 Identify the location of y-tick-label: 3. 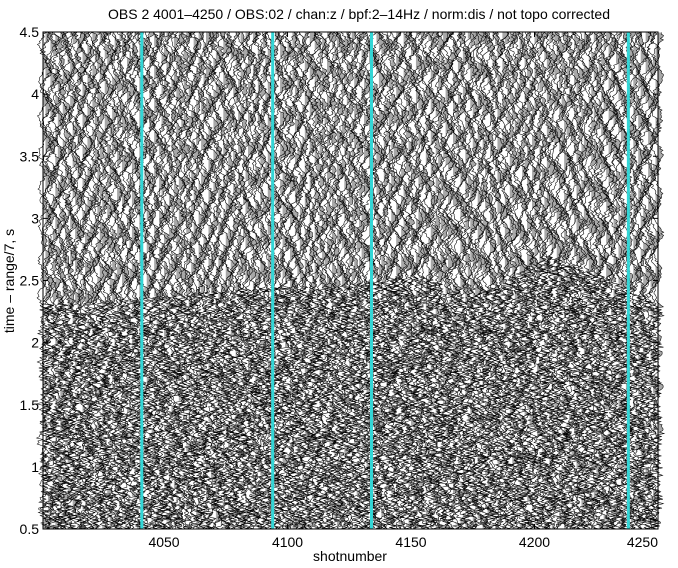
(35, 218).